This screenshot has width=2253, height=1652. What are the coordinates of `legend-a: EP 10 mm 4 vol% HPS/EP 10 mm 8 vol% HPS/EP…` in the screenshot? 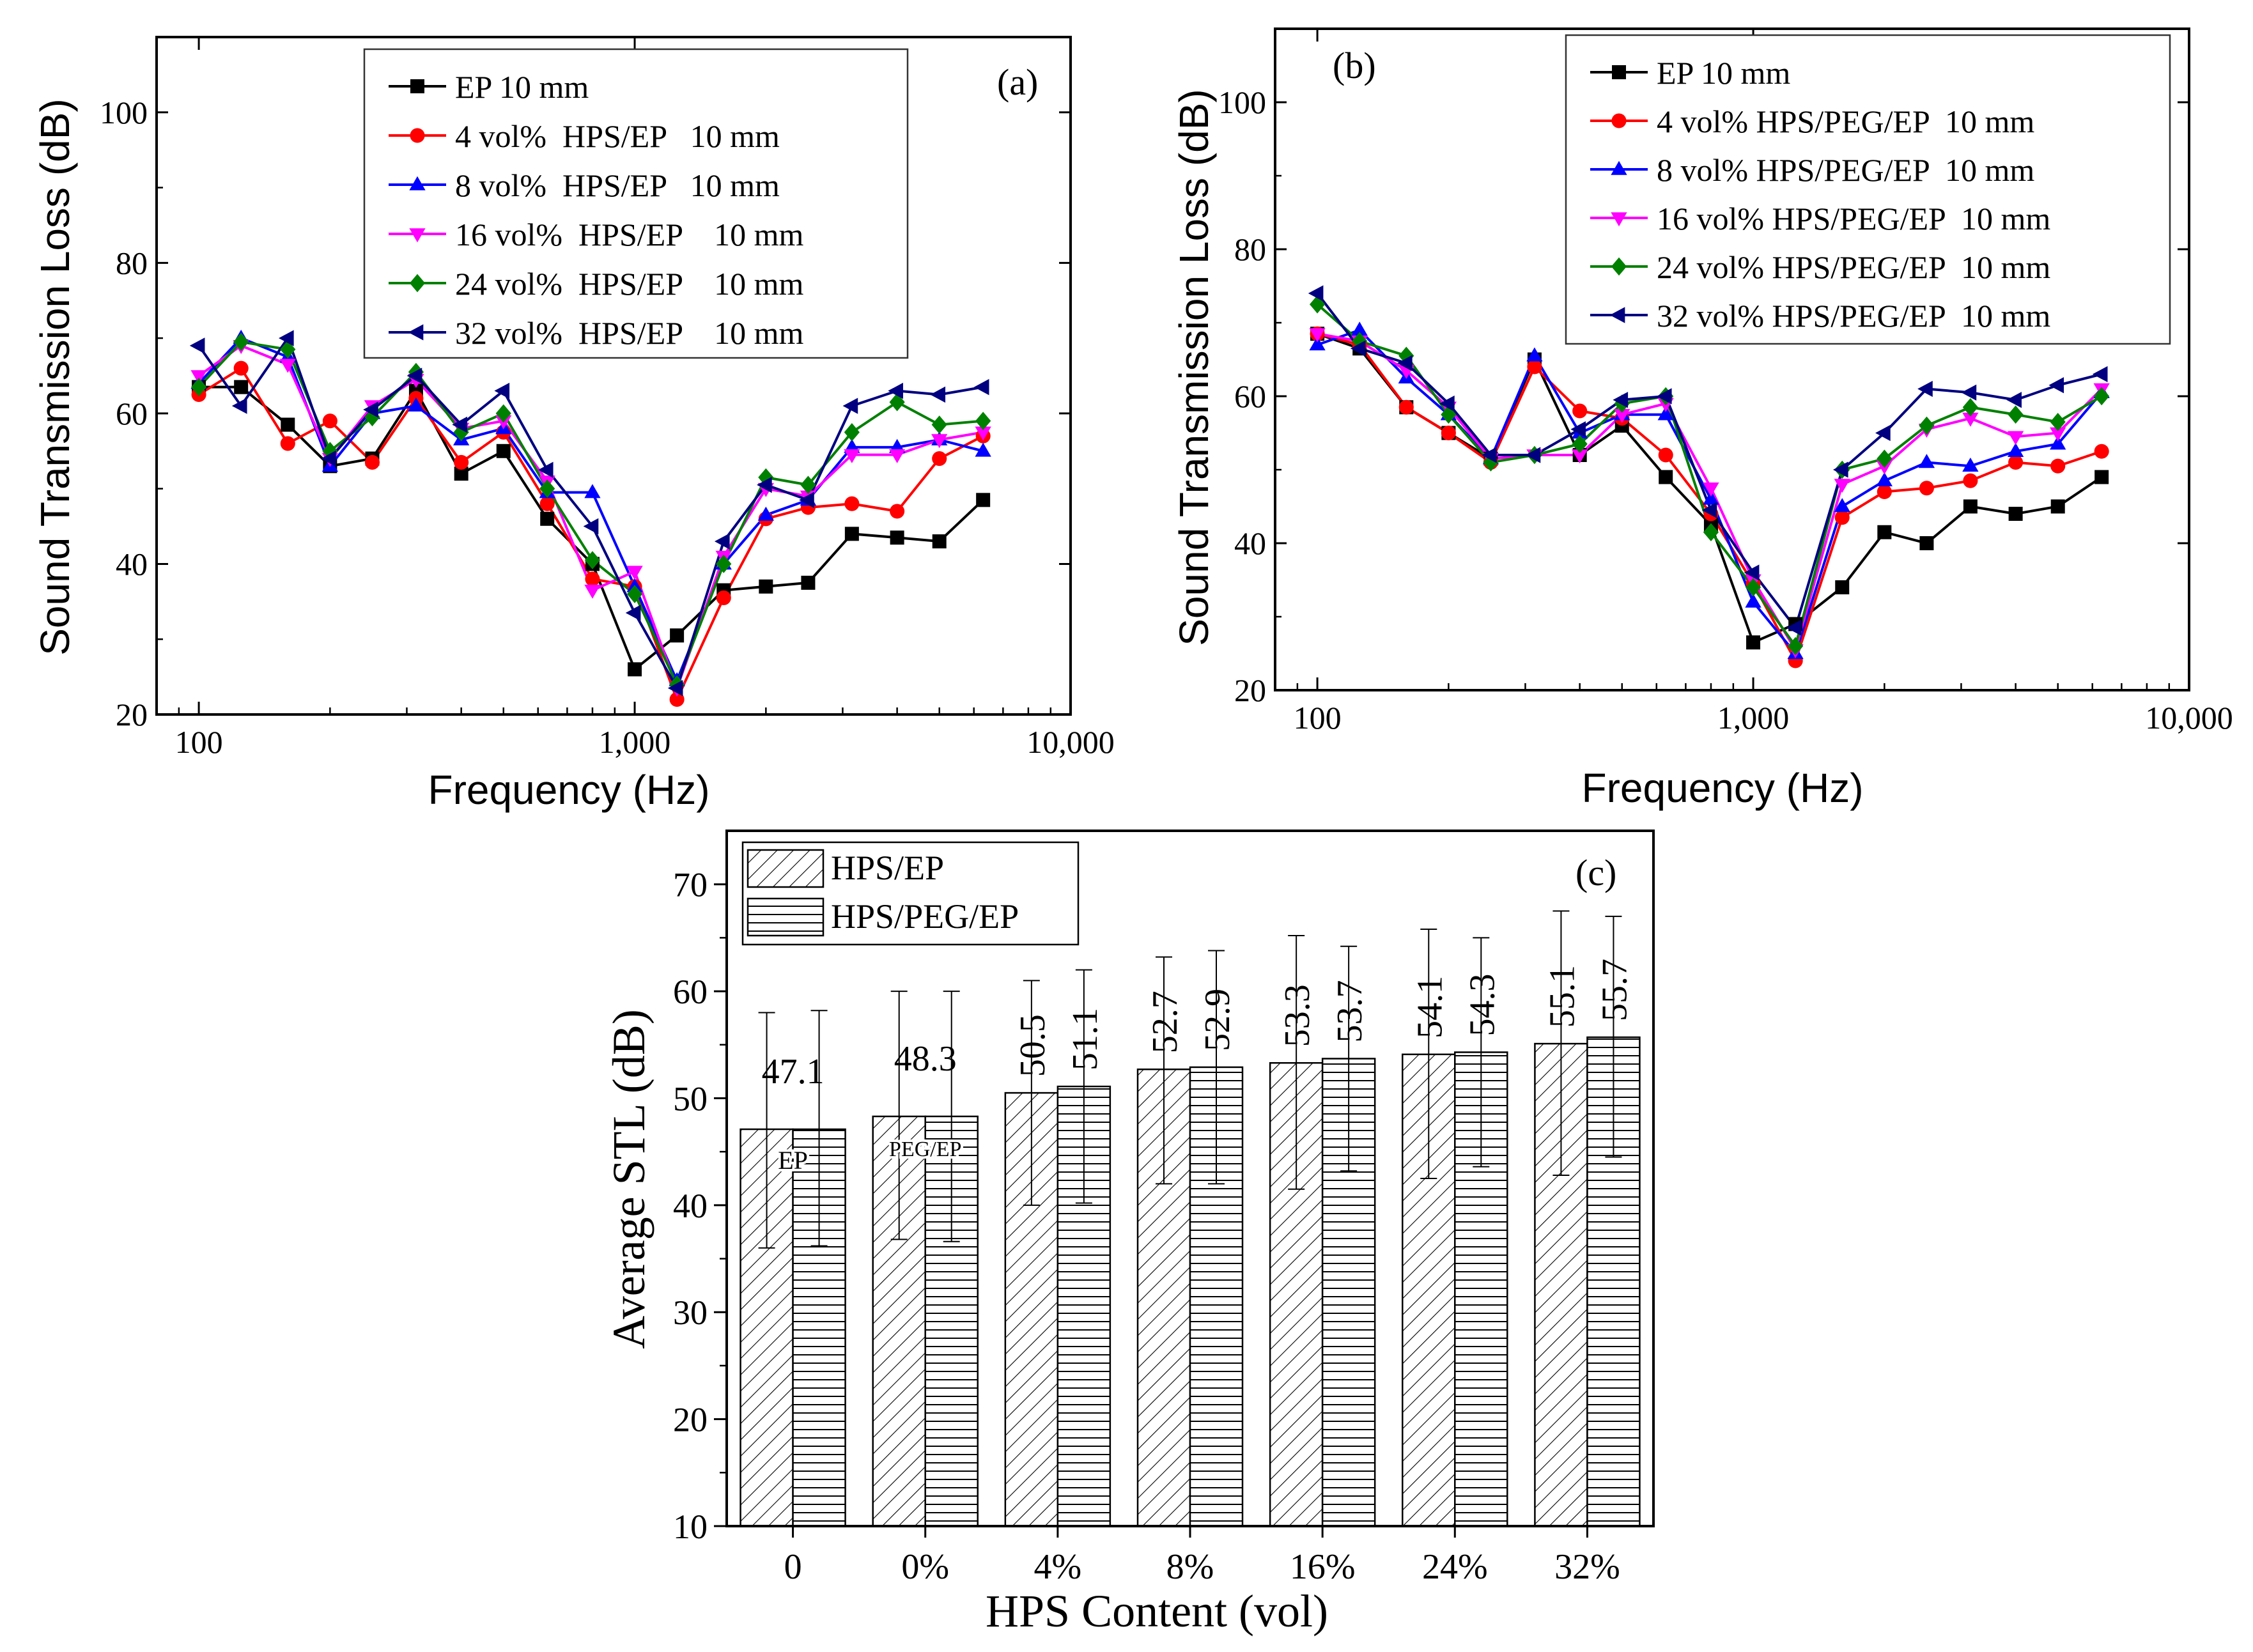 It's located at (636, 203).